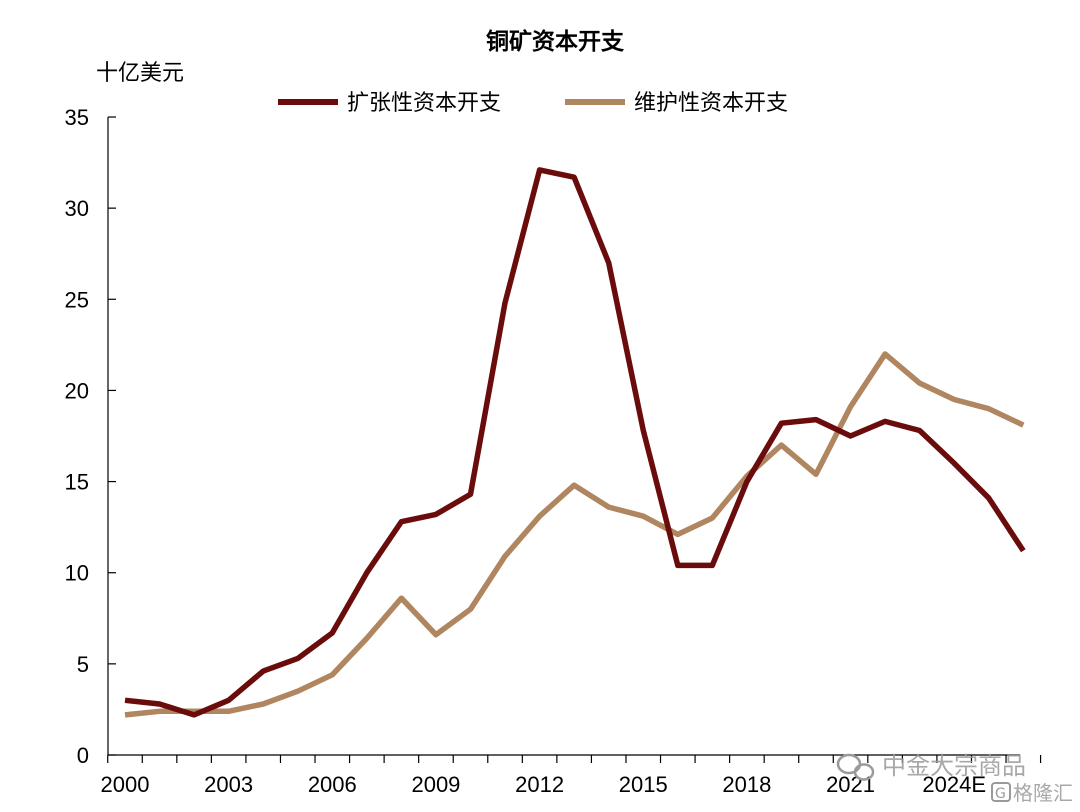 The image size is (1080, 812). I want to click on y-tick-label: 20, so click(77, 390).